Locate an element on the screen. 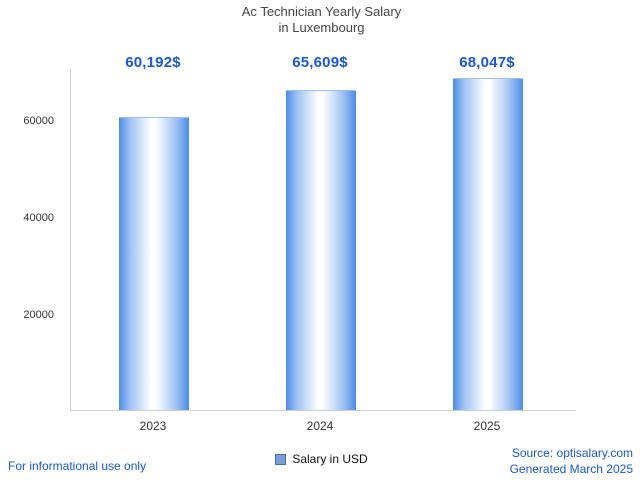  y-axis-labels: 20000 40000 60000 is located at coordinates (31, 240).